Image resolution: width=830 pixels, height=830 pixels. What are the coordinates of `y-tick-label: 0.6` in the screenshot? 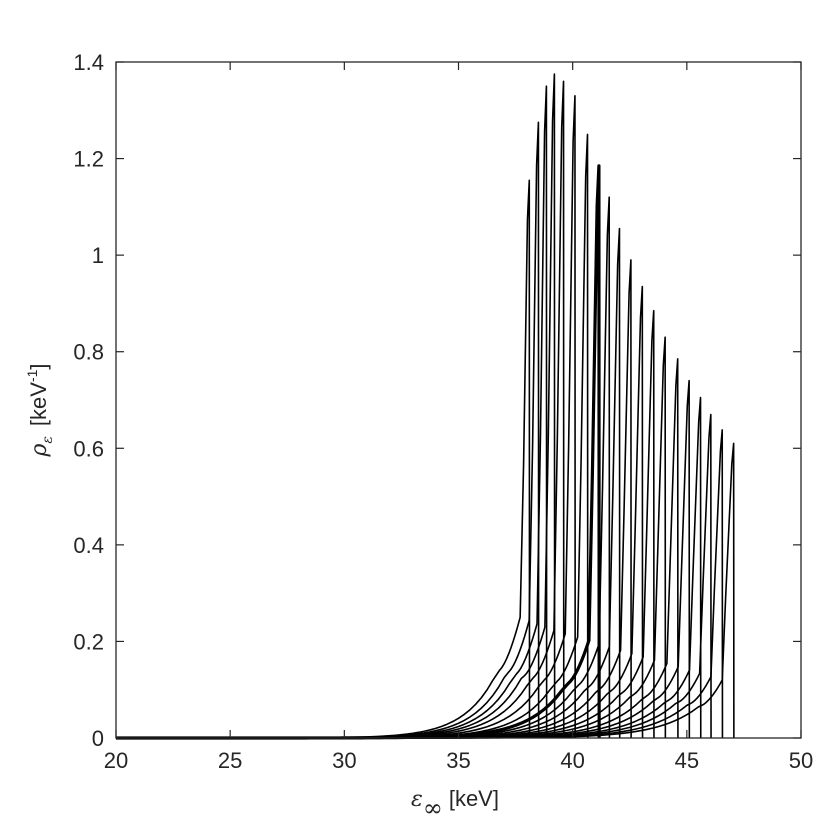 It's located at (88, 448).